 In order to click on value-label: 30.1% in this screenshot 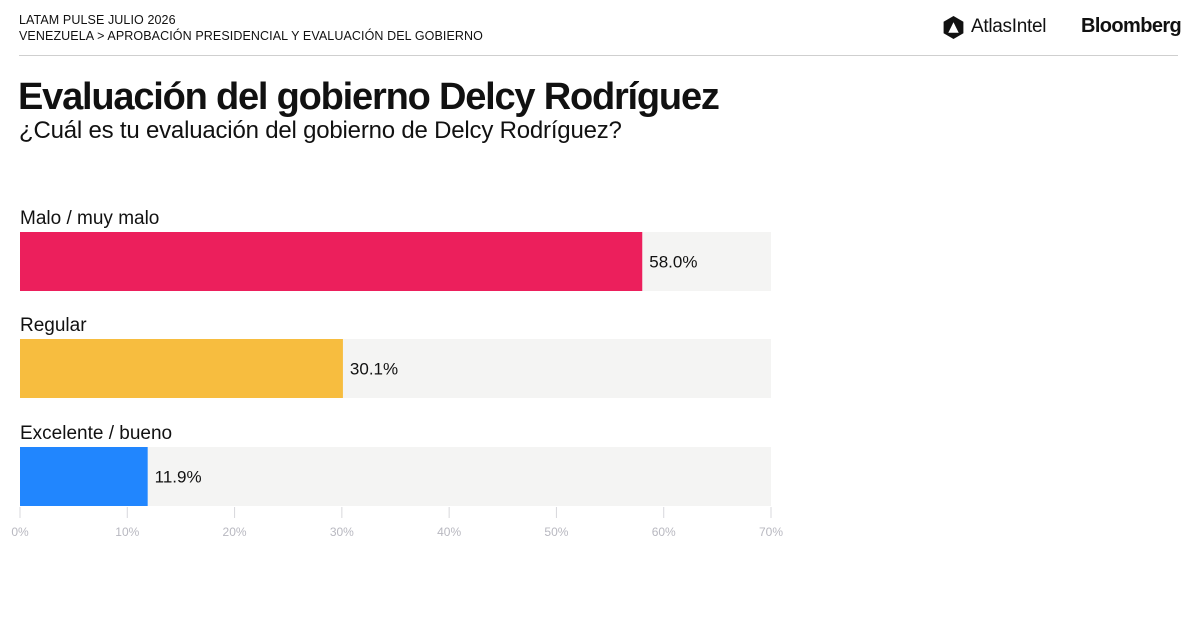, I will do `click(374, 369)`.